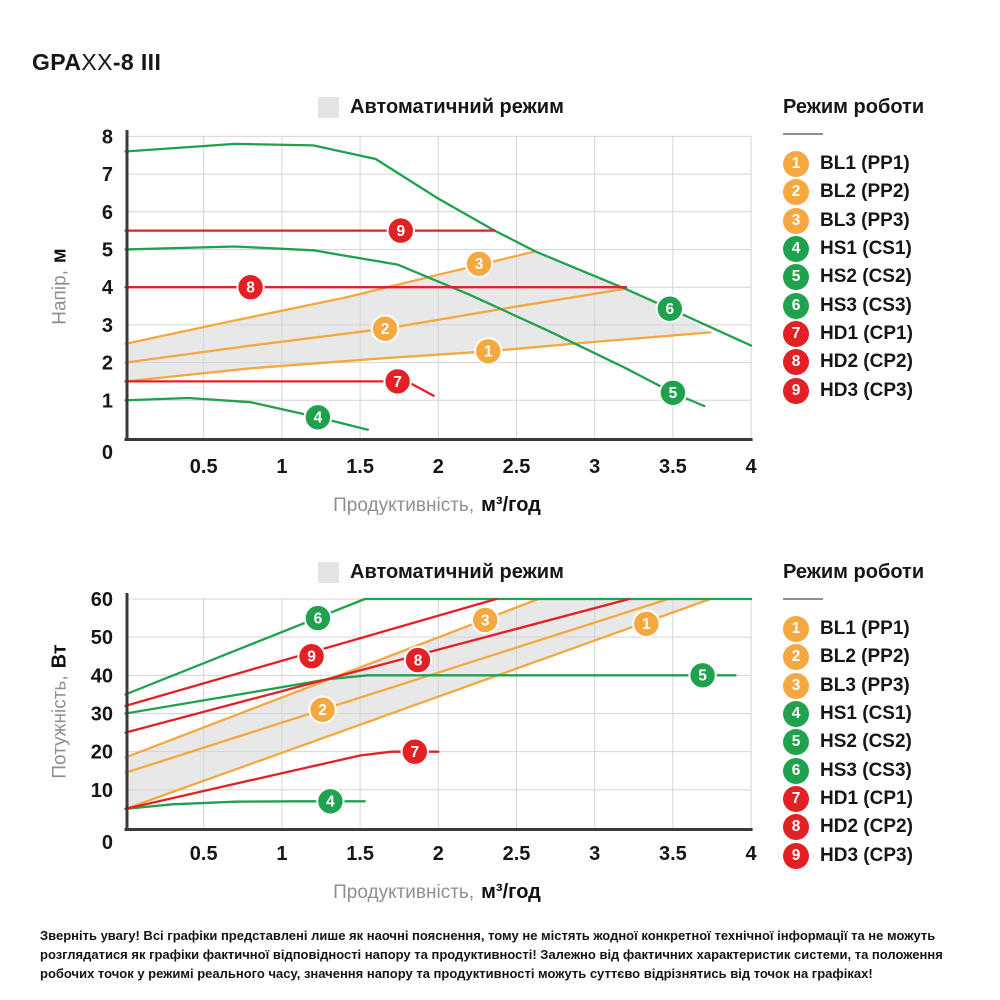 This screenshot has width=1000, height=1000. Describe the element at coordinates (865, 657) in the screenshot. I see `legend-item-label: BL2 (PP2)` at that location.